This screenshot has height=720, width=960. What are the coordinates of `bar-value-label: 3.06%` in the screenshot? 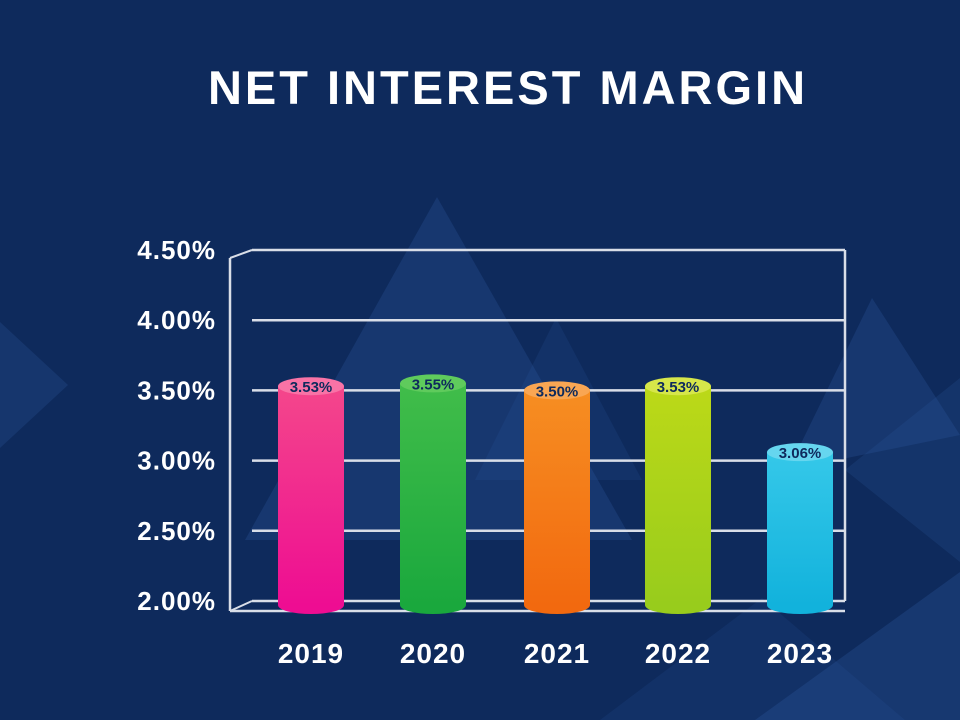 It's located at (800, 453).